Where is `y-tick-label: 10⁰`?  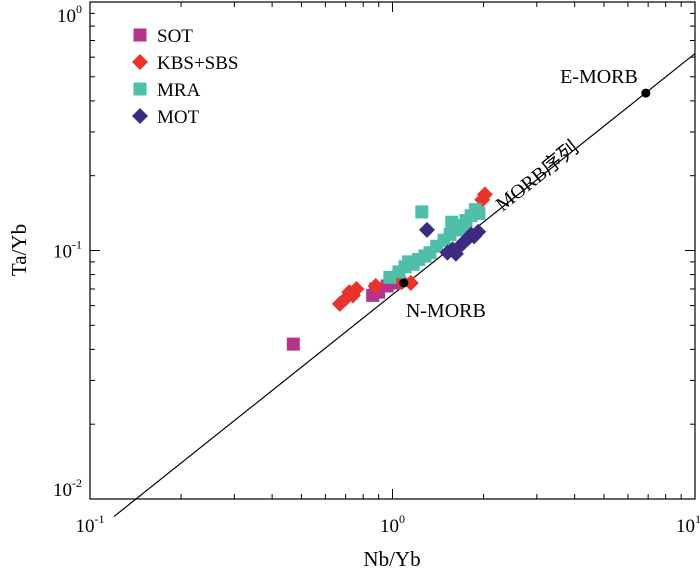
y-tick-label: 10⁰ is located at coordinates (69, 14).